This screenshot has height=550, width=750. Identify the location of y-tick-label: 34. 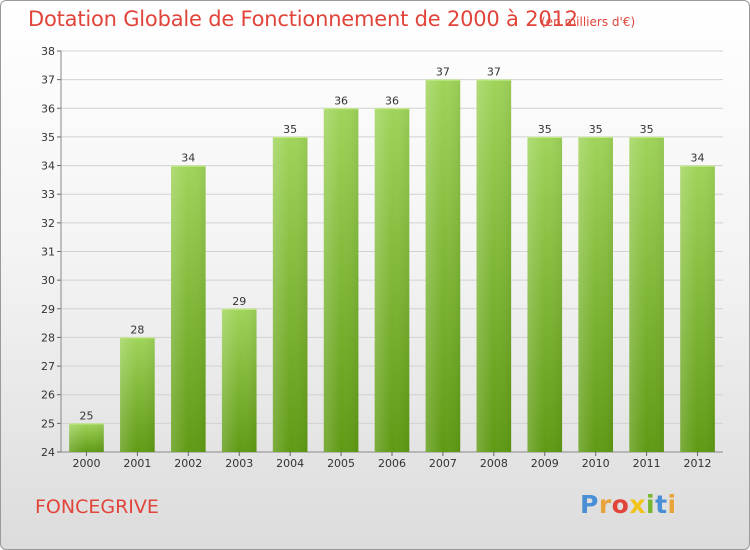
(48, 166).